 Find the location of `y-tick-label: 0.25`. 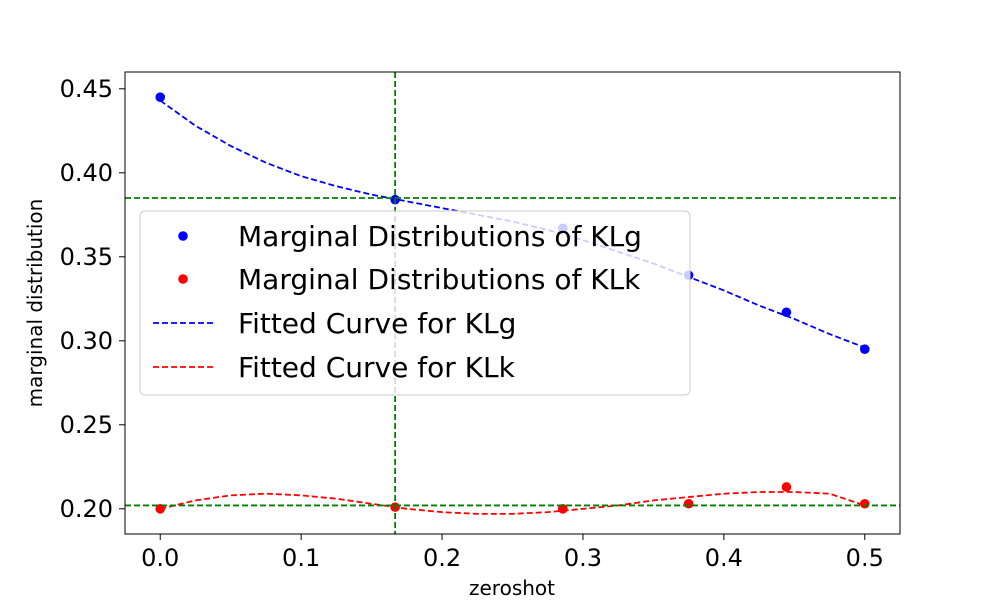

y-tick-label: 0.25 is located at coordinates (86, 425).